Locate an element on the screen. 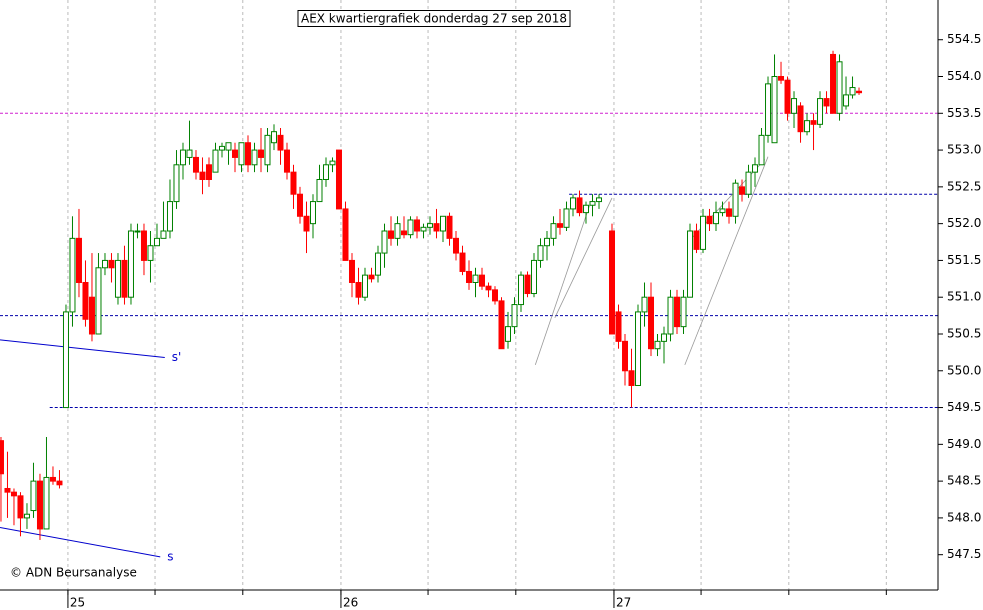 The image size is (983, 610). y-tick-label: 549.0 is located at coordinates (964, 444).